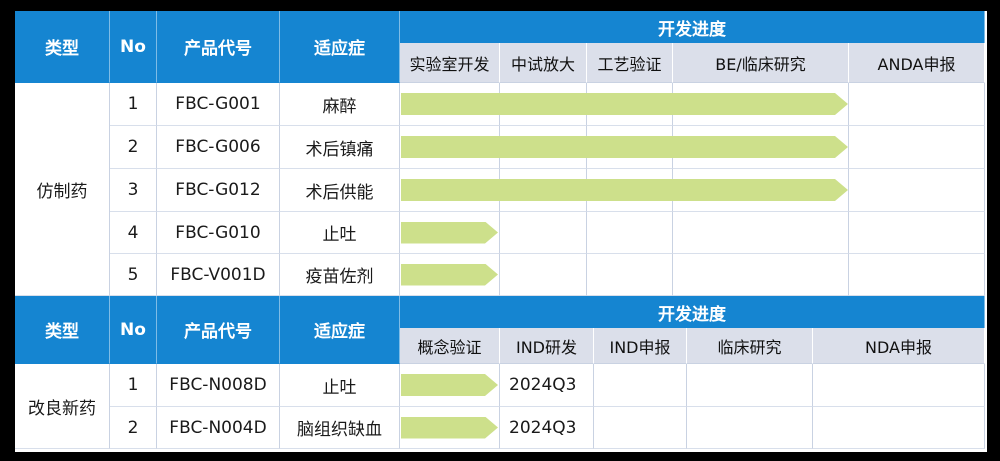  I want to click on row-no: 5, so click(133, 275).